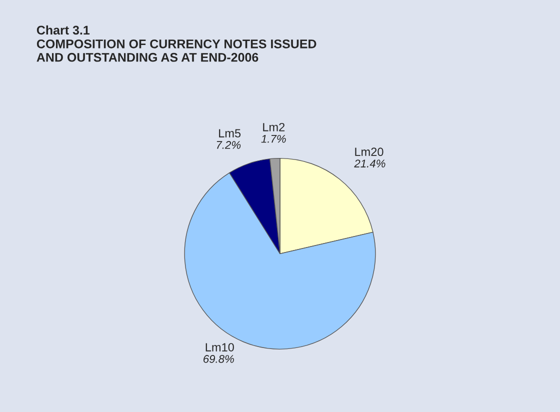 The image size is (560, 412). Describe the element at coordinates (228, 145) in the screenshot. I see `data-label: 7.2%` at that location.